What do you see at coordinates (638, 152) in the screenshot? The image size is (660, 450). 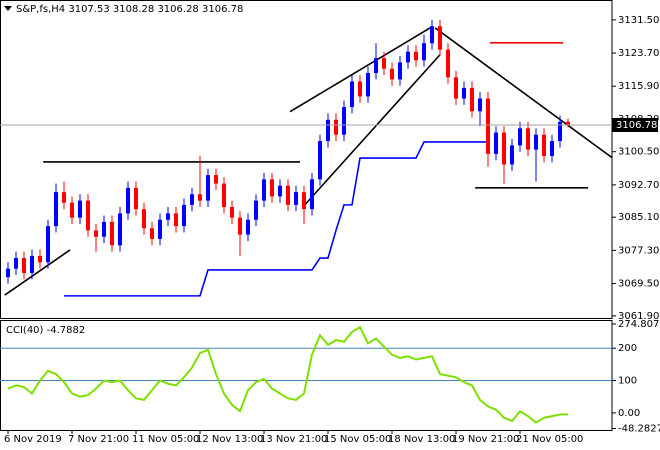 I see `y-tick-label: 3100.50` at bounding box center [638, 152].